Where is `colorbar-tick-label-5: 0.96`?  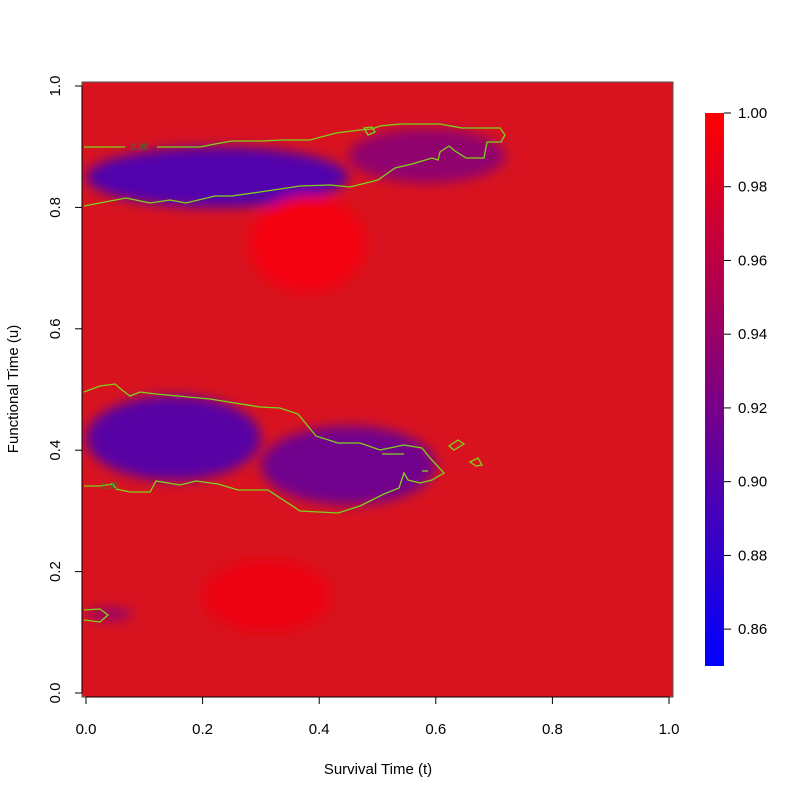 colorbar-tick-label-5: 0.96 is located at coordinates (752, 260).